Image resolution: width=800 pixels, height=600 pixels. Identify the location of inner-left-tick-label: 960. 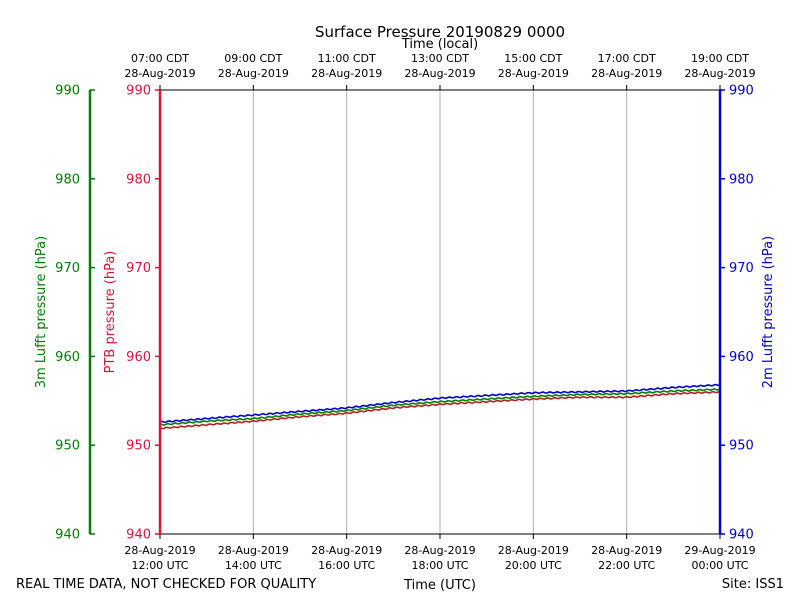
(138, 357).